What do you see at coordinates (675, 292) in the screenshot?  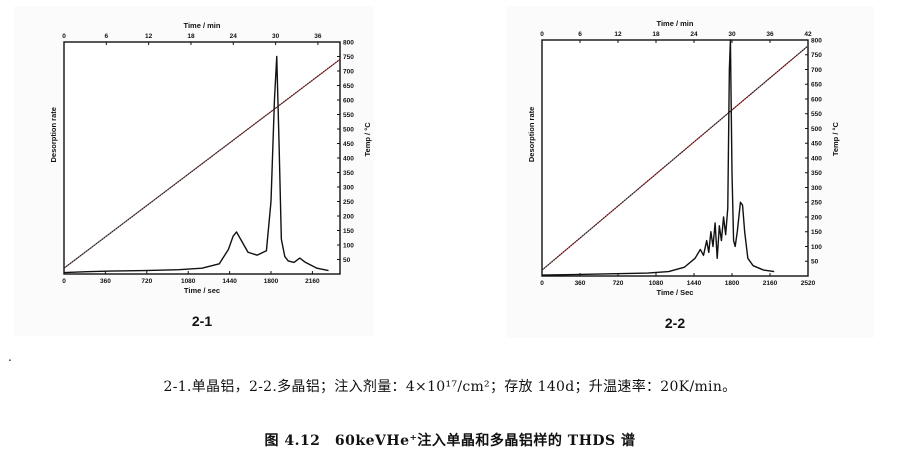 I see `x-axis-title: Time / Sec` at bounding box center [675, 292].